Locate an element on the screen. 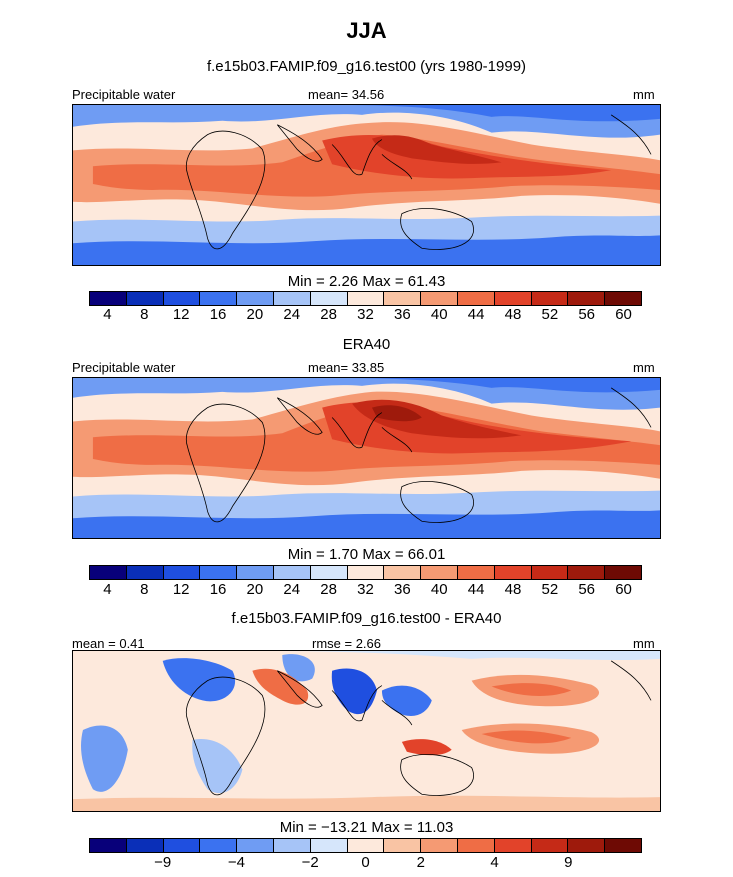 This screenshot has width=733, height=877. figure-title: JJA is located at coordinates (366, 30).